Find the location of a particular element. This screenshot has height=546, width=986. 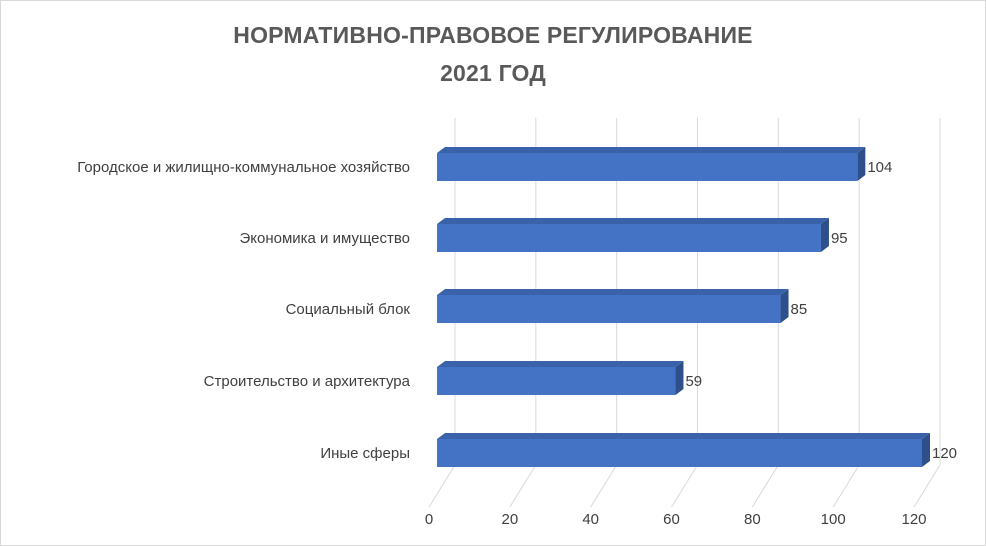

data-label: 104 is located at coordinates (879, 167).